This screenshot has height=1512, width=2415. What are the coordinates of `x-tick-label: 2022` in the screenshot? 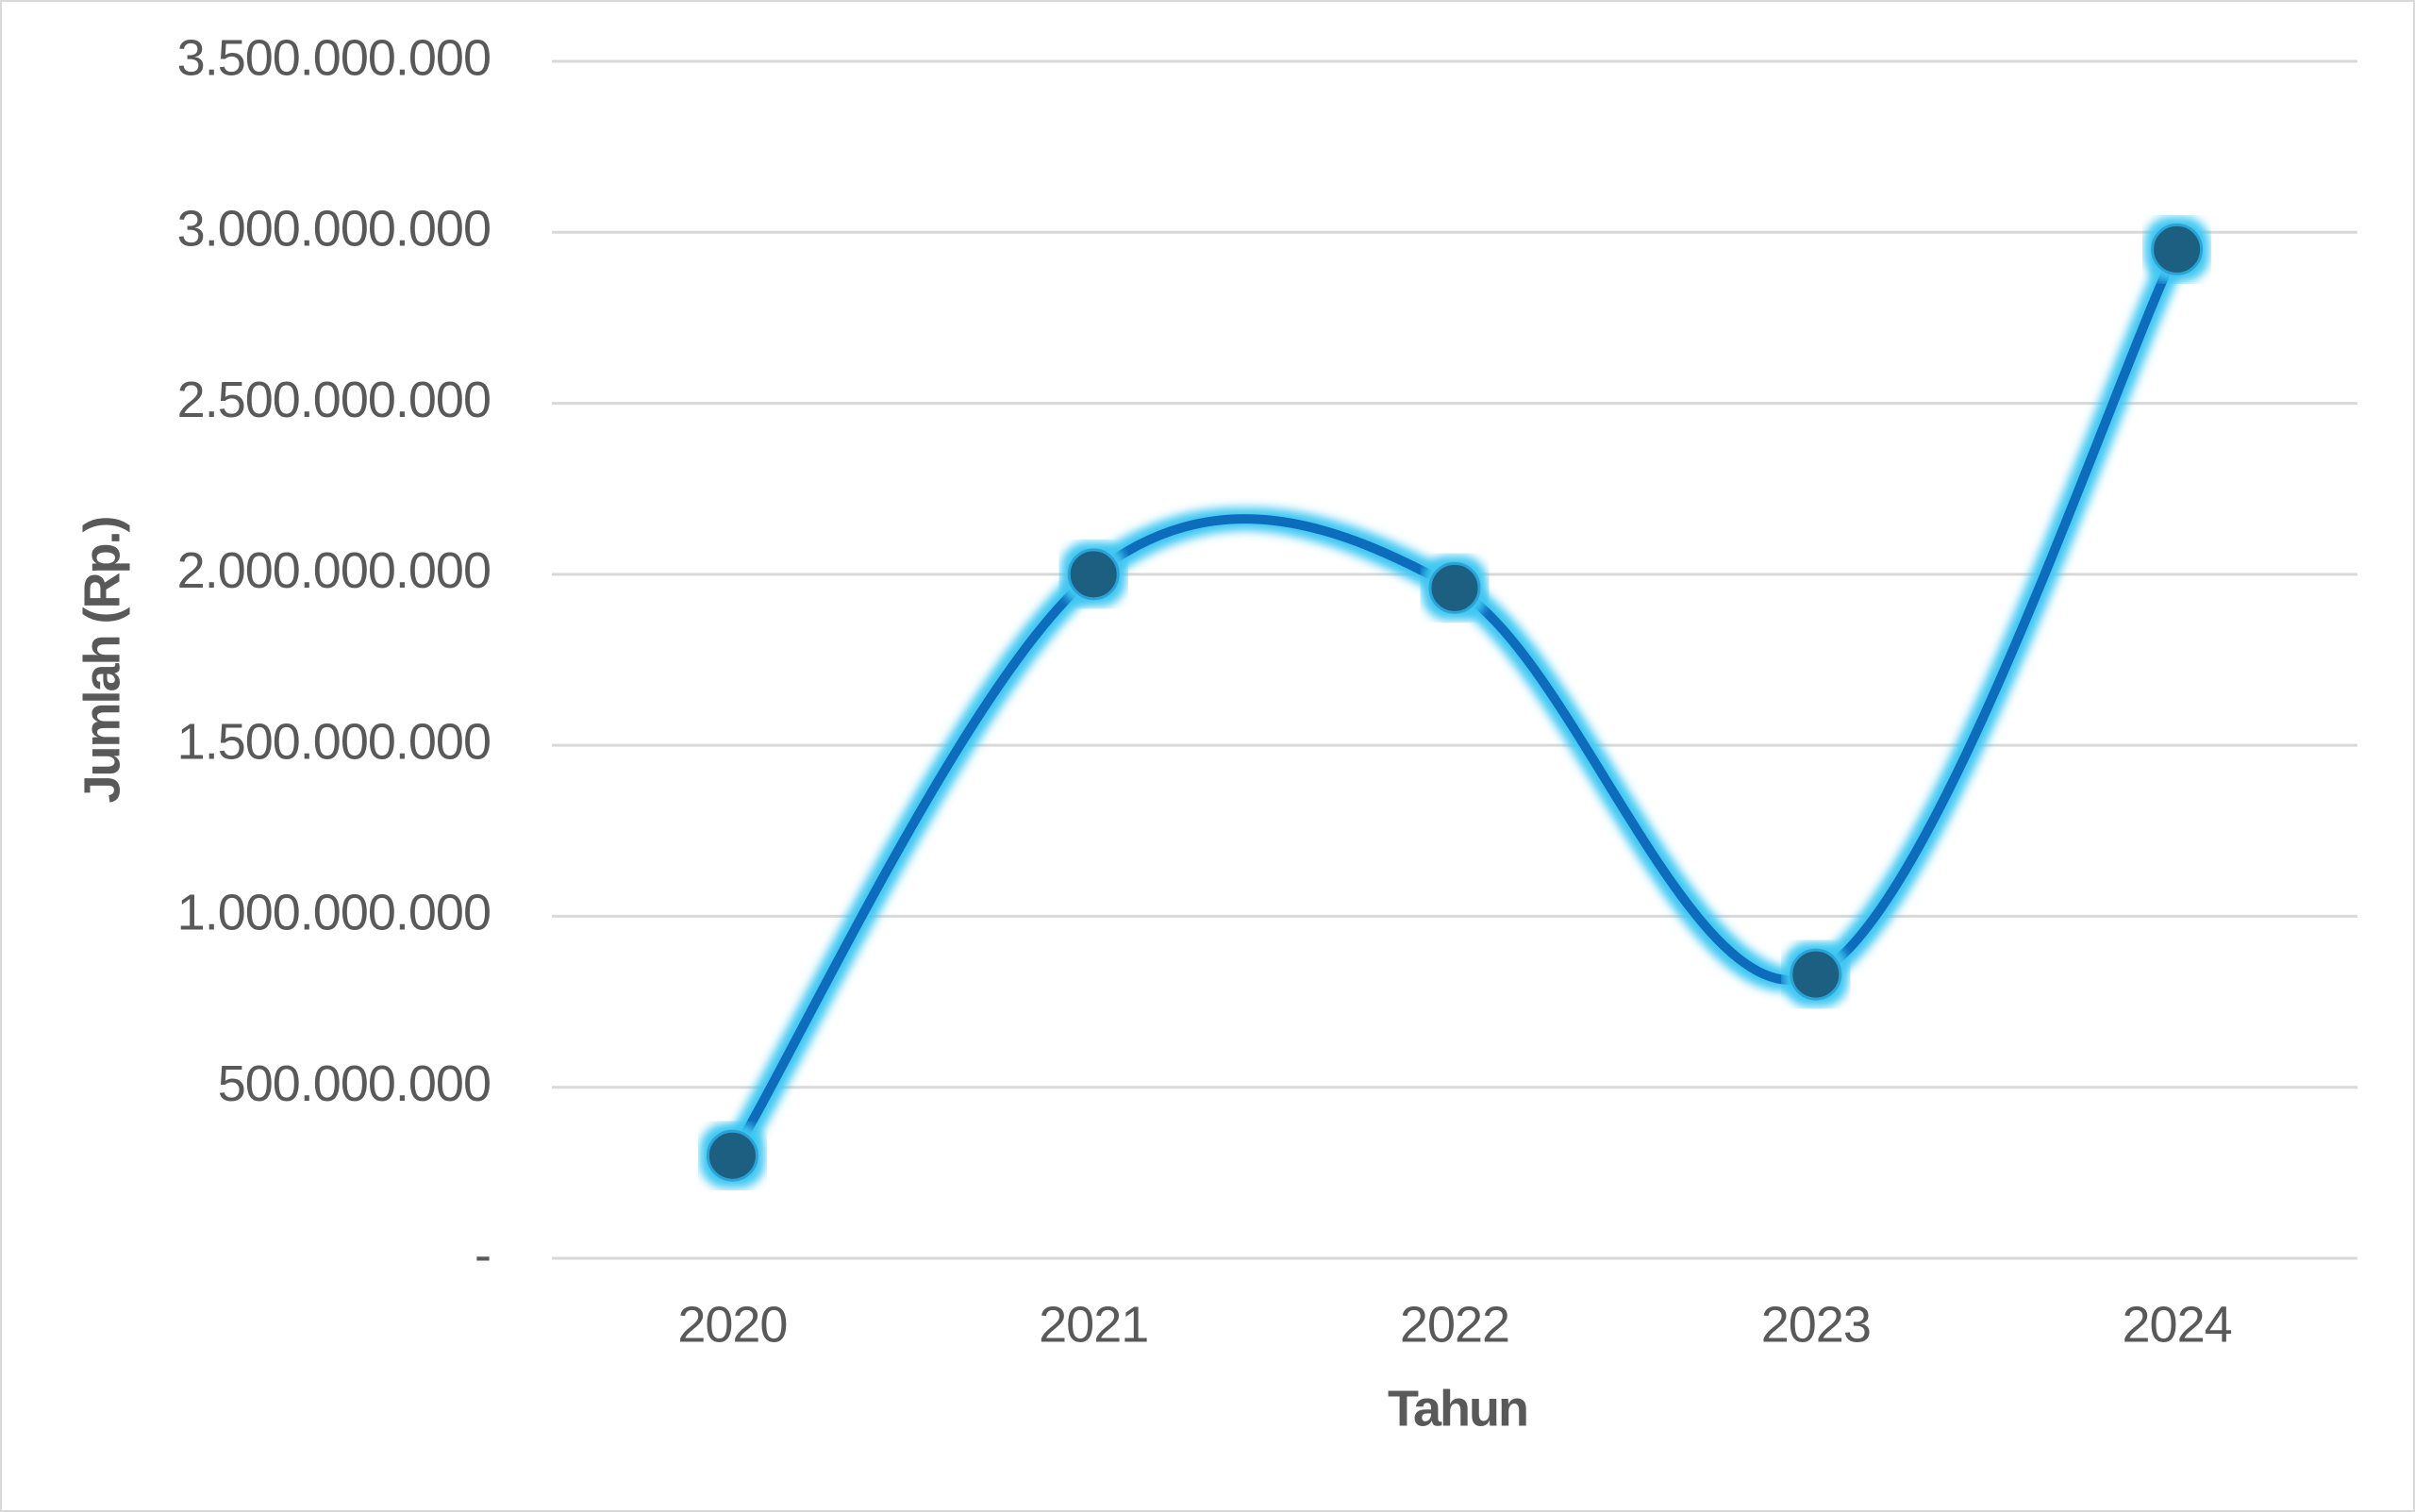 It's located at (1454, 1324).